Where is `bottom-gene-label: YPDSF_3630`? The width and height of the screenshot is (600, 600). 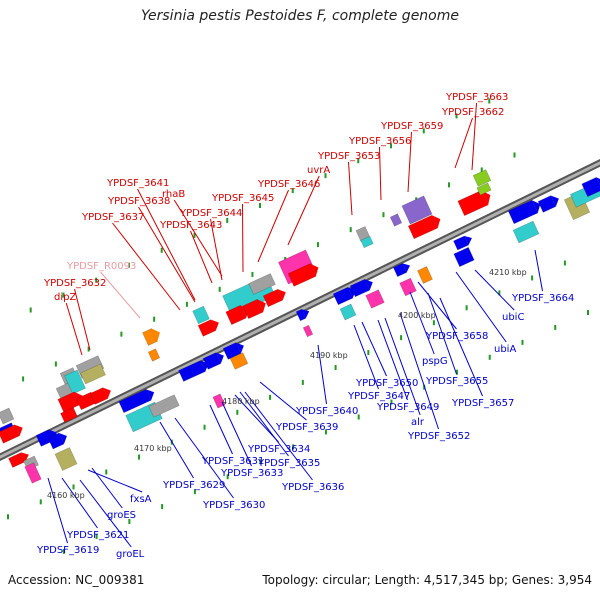
bottom-gene-label: YPDSF_3630 is located at coordinates (233, 505).